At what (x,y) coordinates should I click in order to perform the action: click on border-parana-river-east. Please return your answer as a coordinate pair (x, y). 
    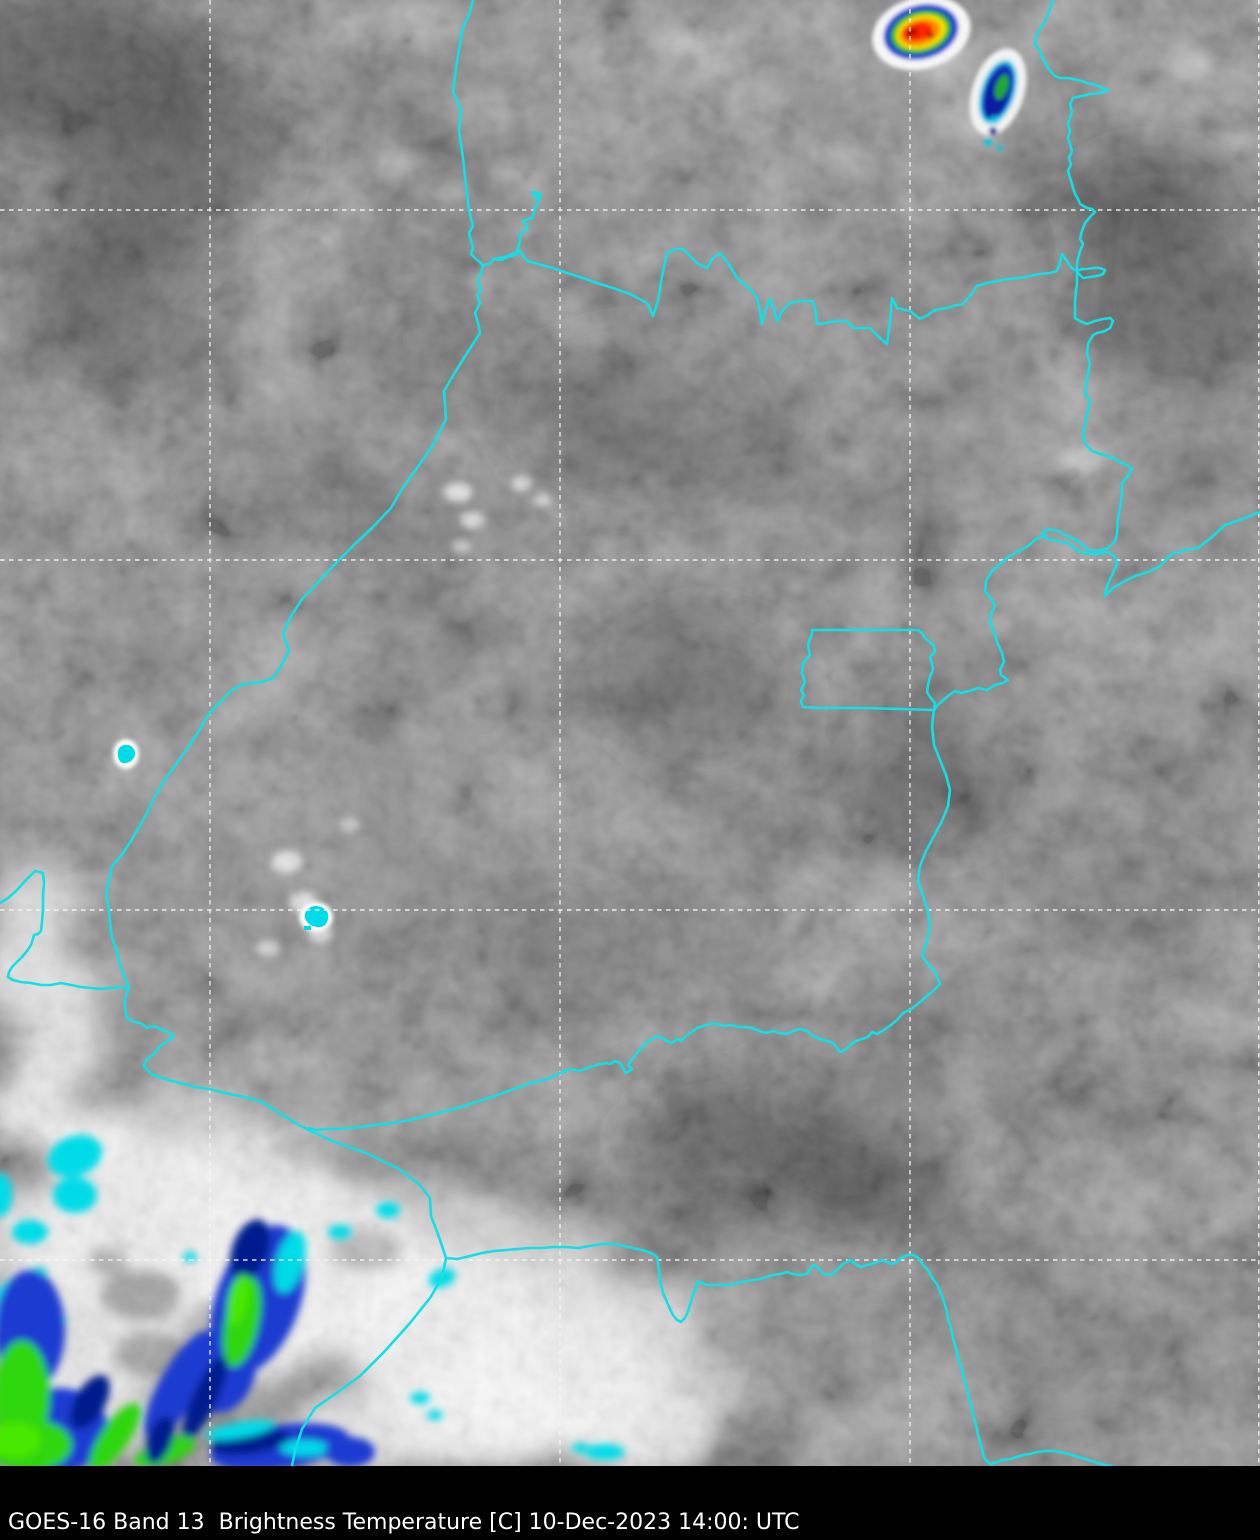
    Looking at the image, I should click on (1146, 299).